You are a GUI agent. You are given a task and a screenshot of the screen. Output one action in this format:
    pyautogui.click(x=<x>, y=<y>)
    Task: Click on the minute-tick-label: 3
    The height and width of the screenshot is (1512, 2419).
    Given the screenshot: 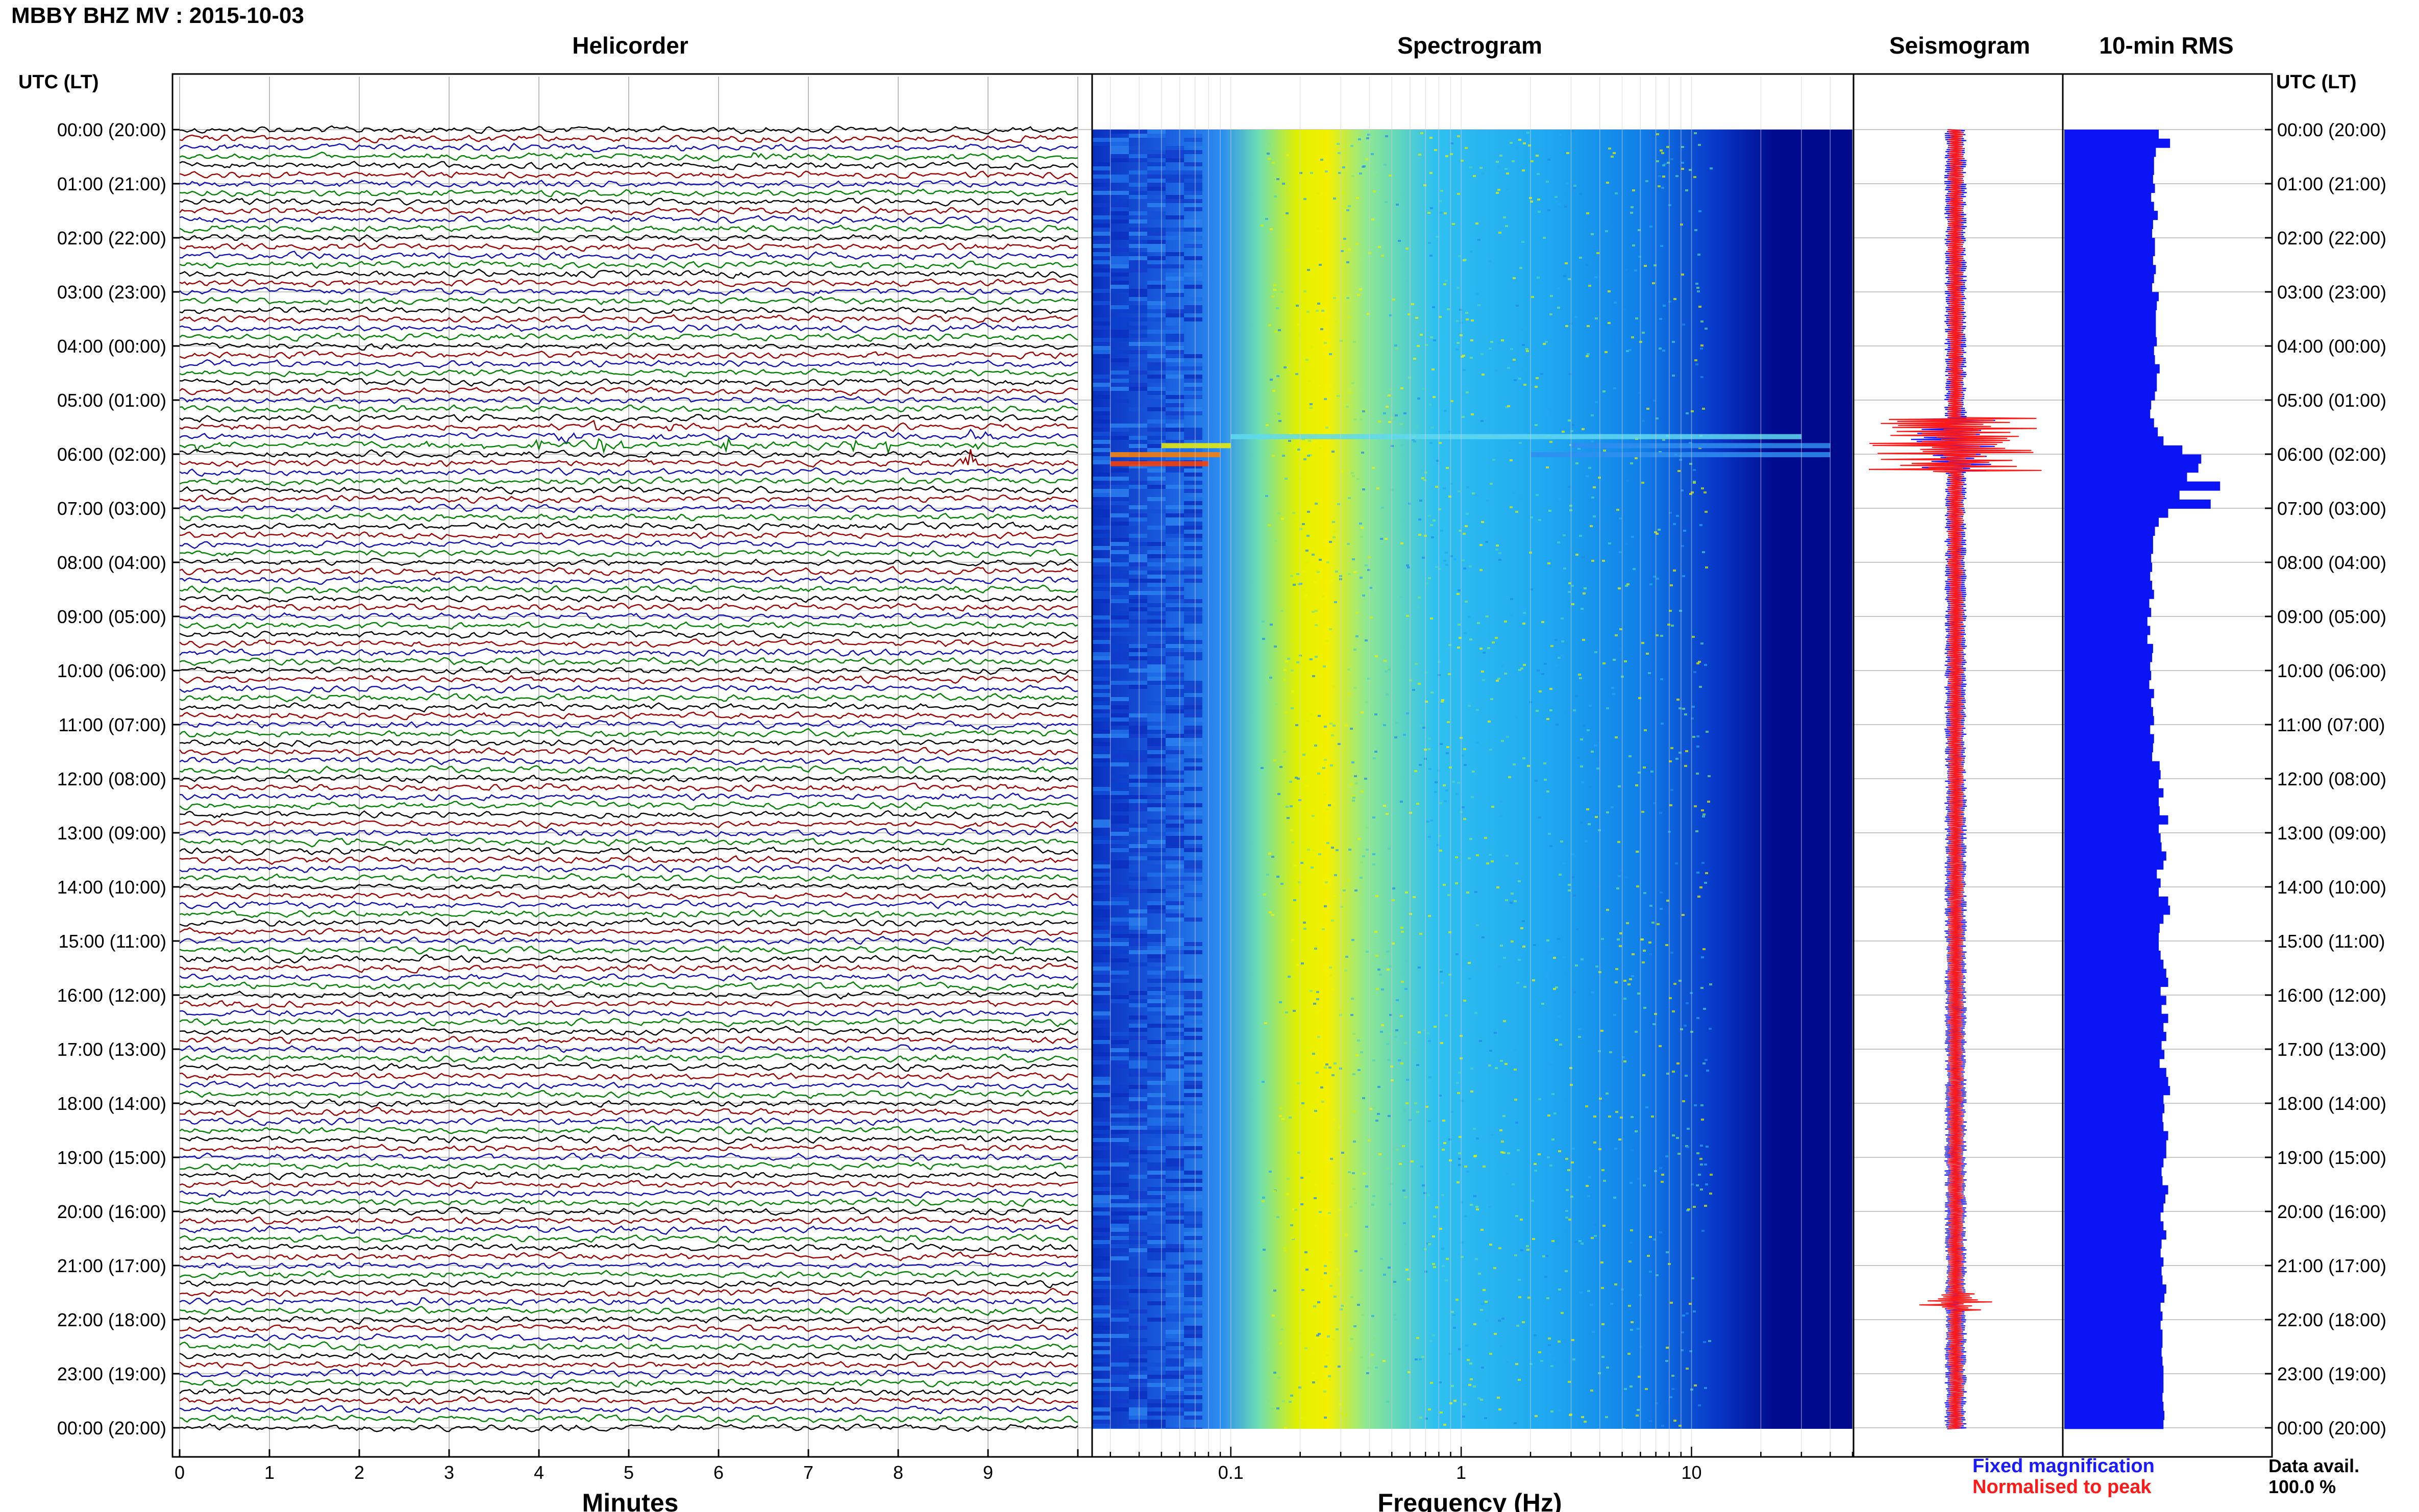 What is the action you would take?
    pyautogui.click(x=449, y=1472)
    